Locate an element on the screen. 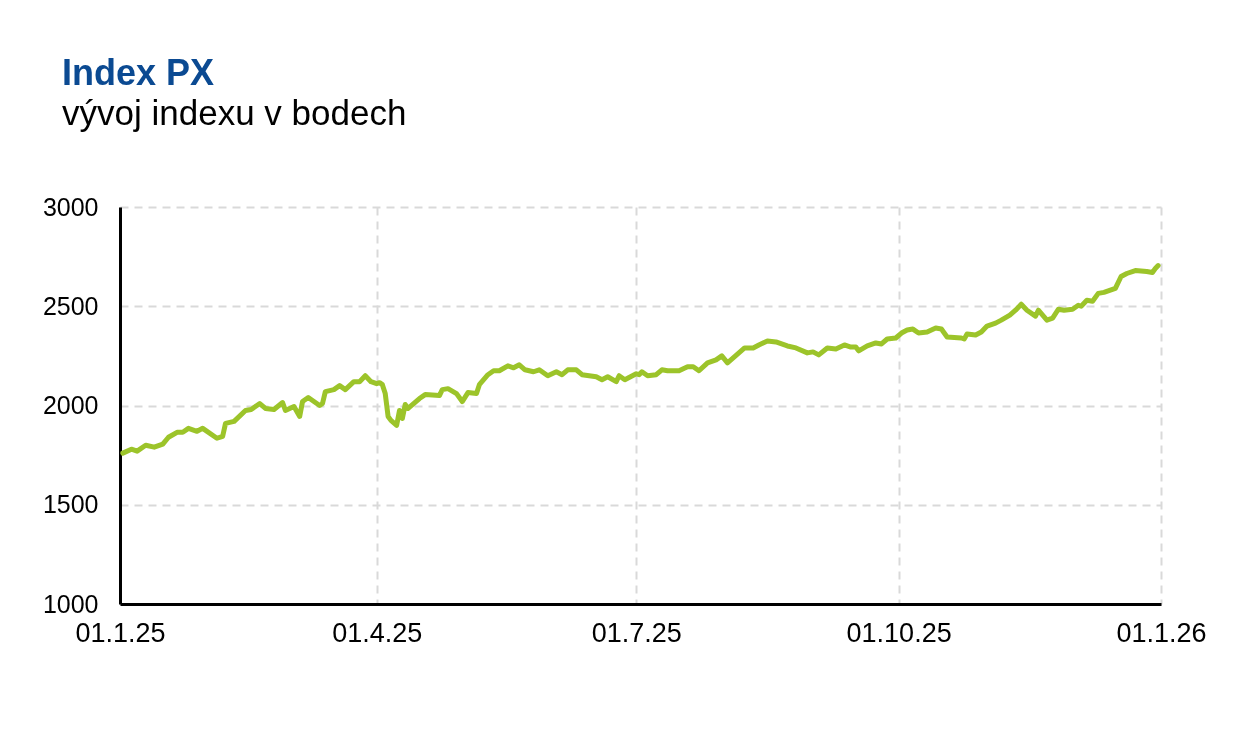 This screenshot has height=739, width=1252. y-tick-label: 3000 is located at coordinates (70, 206).